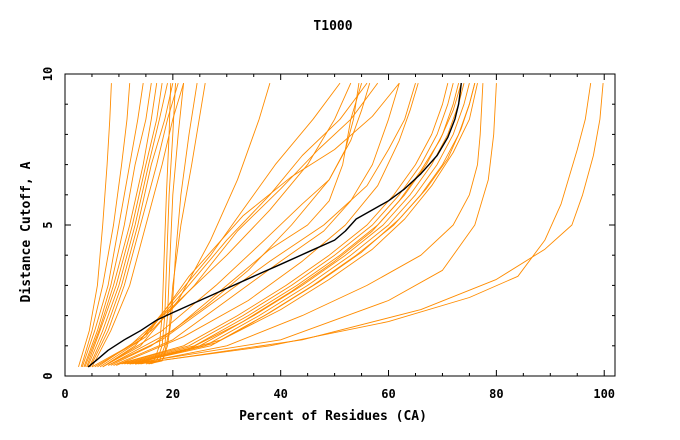 This screenshot has width=680, height=440. Describe the element at coordinates (332, 26) in the screenshot. I see `chart-title: T1000` at that location.